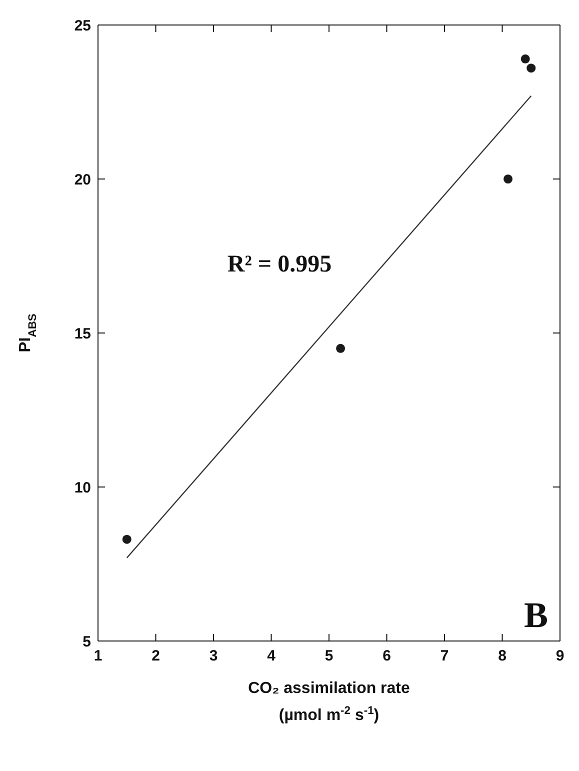 The width and height of the screenshot is (579, 771). What do you see at coordinates (386, 656) in the screenshot?
I see `x-tick-label: 6` at bounding box center [386, 656].